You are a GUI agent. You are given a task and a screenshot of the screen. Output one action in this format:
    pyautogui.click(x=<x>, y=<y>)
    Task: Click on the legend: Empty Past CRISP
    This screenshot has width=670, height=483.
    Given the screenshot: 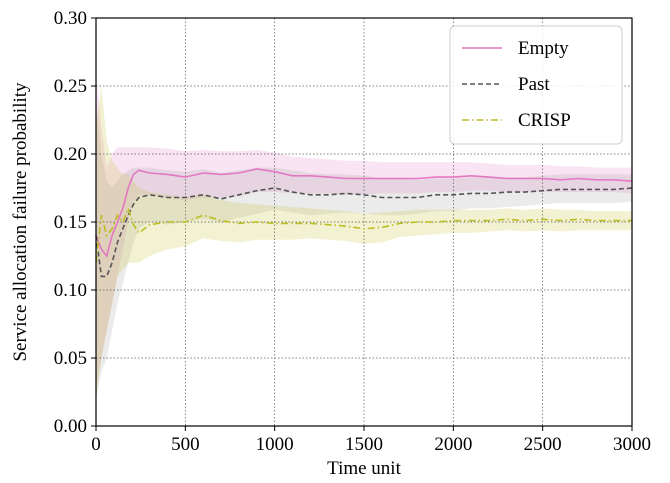 What is the action you would take?
    pyautogui.click(x=536, y=85)
    